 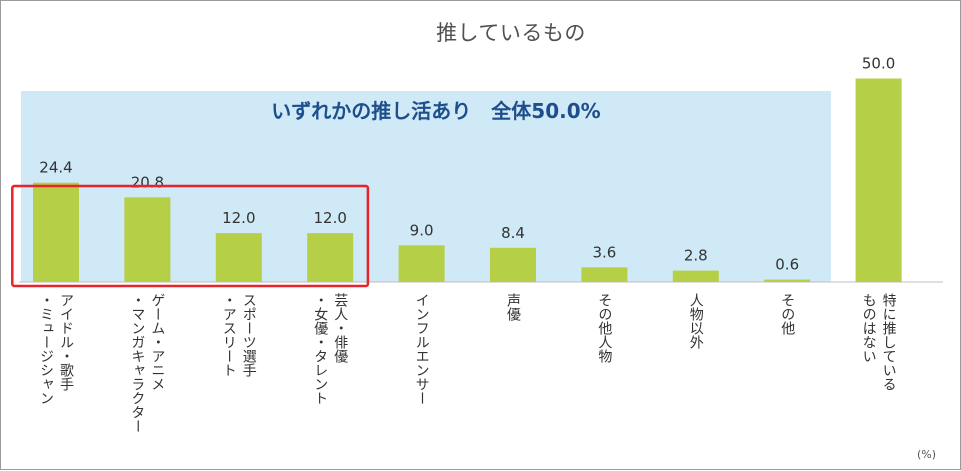 What do you see at coordinates (56, 349) in the screenshot?
I see `category-label-0: アイドル・歌手 ・ミュージシャン` at bounding box center [56, 349].